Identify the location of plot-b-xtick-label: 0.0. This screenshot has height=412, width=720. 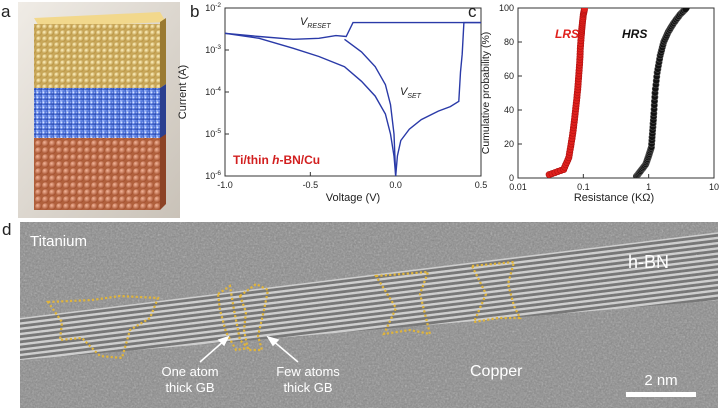
(395, 185).